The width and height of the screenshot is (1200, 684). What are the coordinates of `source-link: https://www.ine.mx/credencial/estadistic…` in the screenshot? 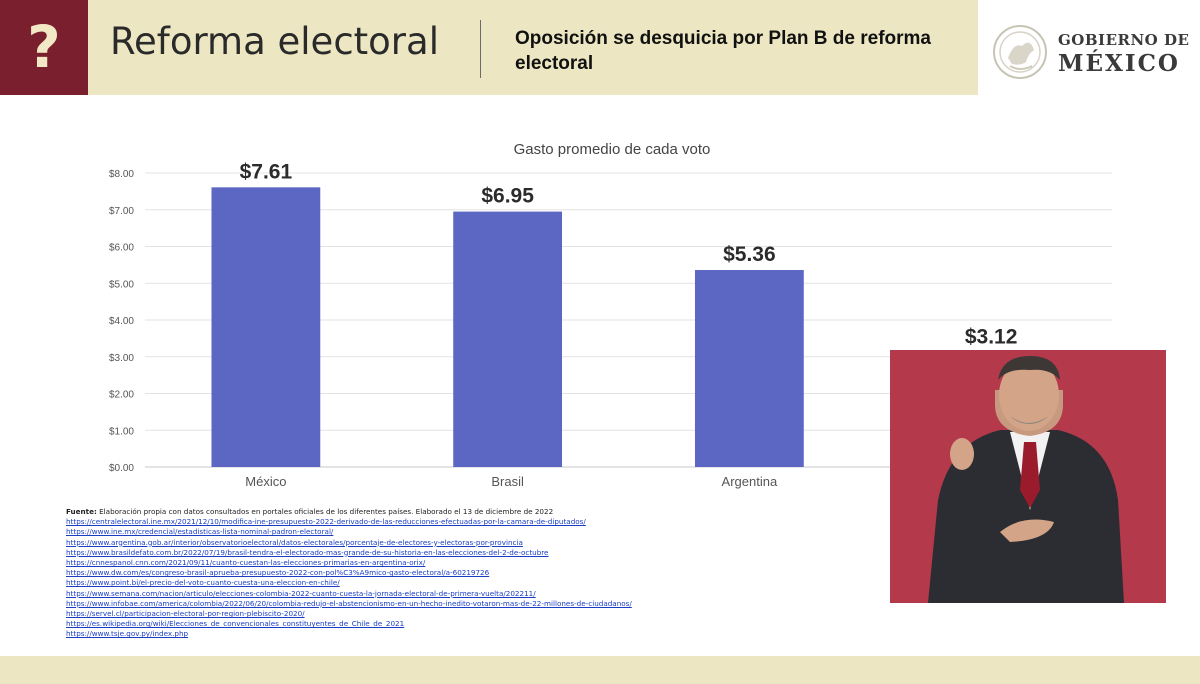 It's located at (200, 532).